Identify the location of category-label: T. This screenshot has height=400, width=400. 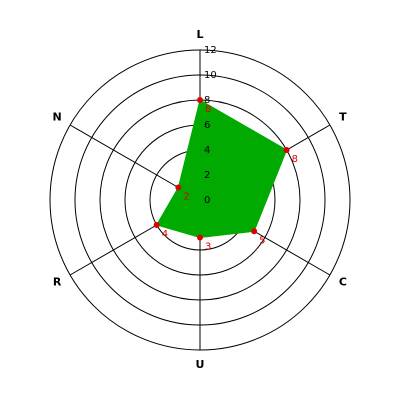
(343, 117).